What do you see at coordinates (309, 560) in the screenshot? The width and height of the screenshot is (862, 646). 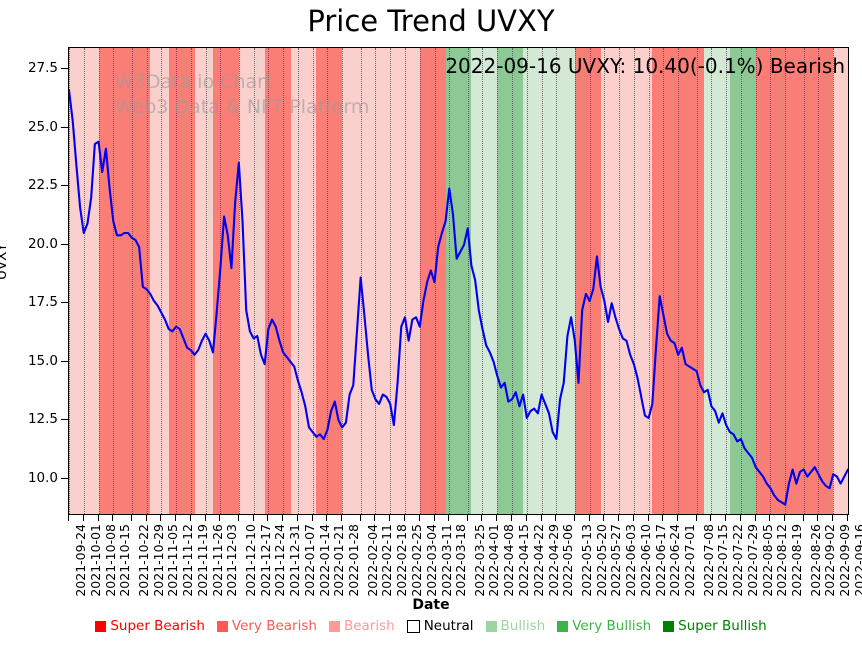 I see `x-tick-label: 2022-01-07` at bounding box center [309, 560].